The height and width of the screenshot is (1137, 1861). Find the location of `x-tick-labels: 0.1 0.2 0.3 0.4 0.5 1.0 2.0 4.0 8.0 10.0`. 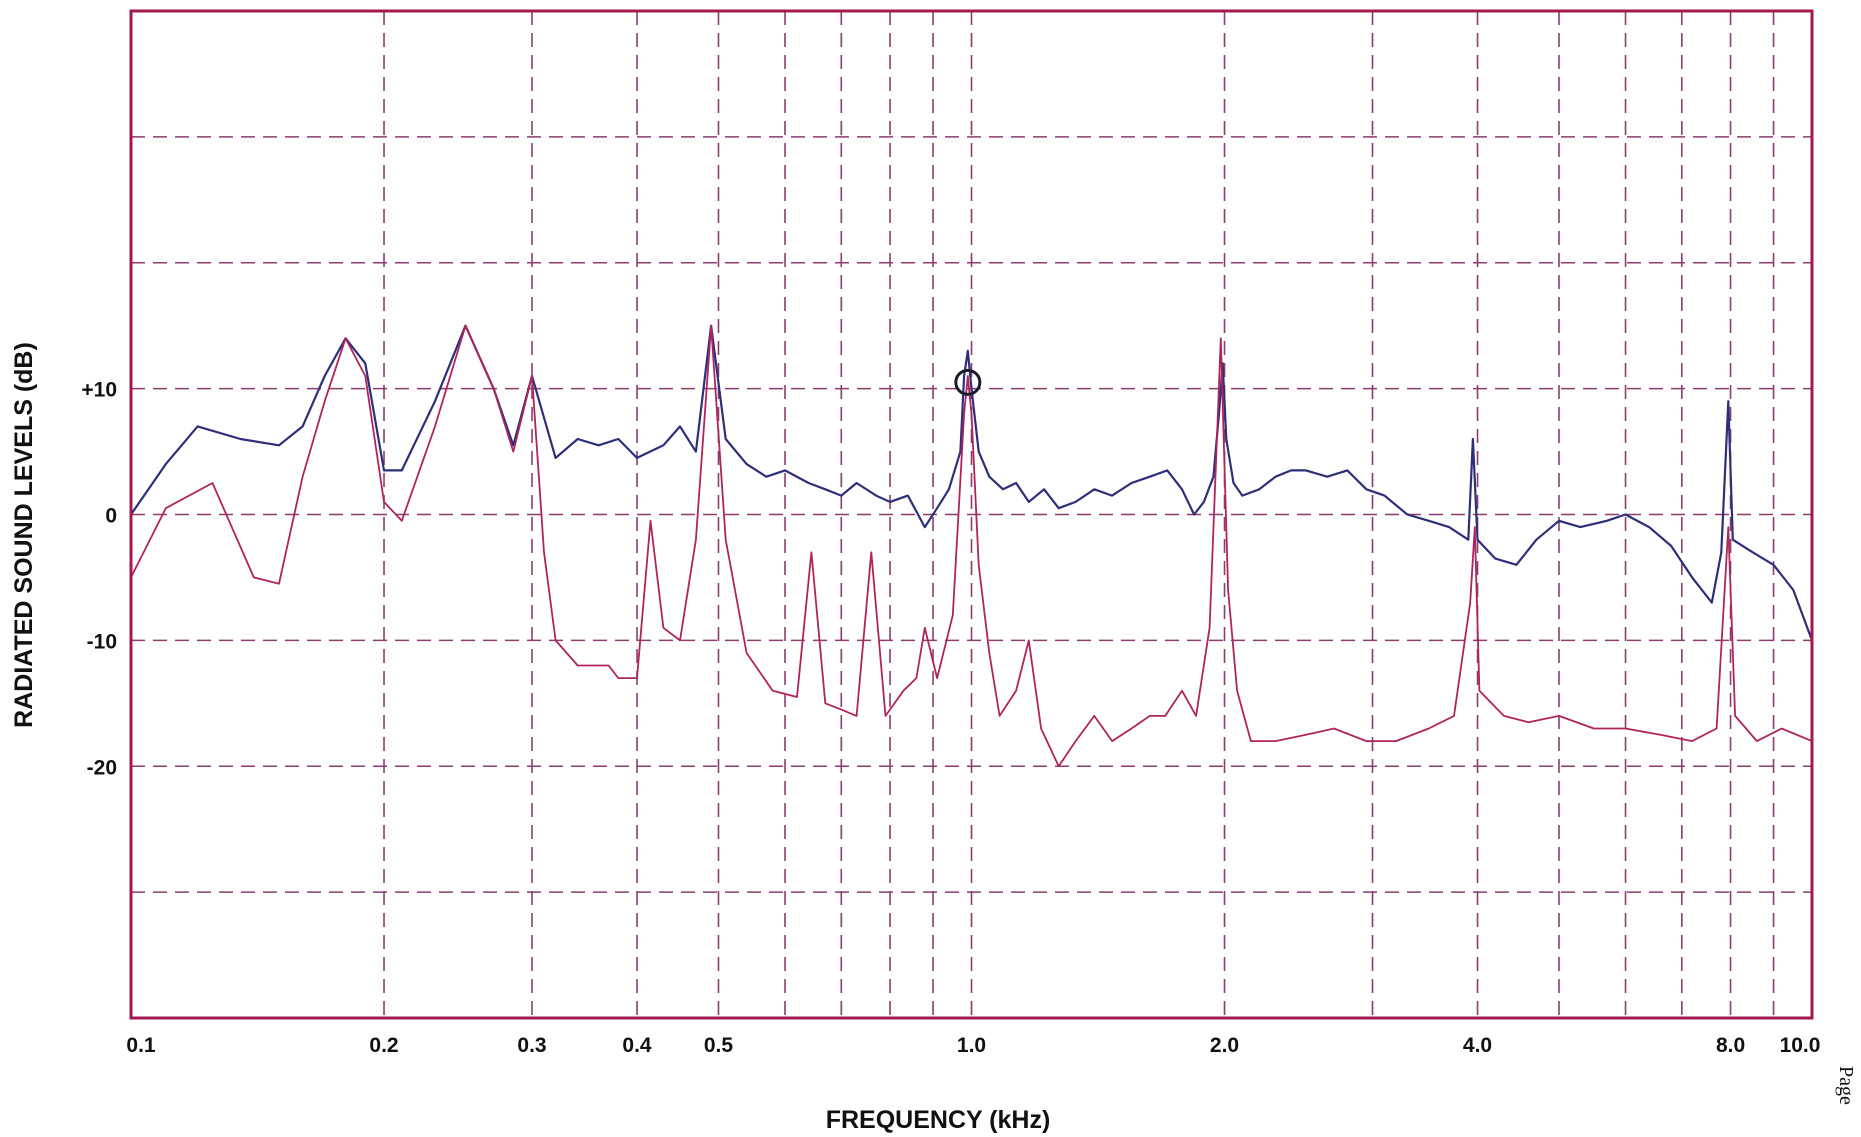

x-tick-labels: 0.1 0.2 0.3 0.4 0.5 1.0 2.0 4.0 8.0 10.0 is located at coordinates (973, 1045).